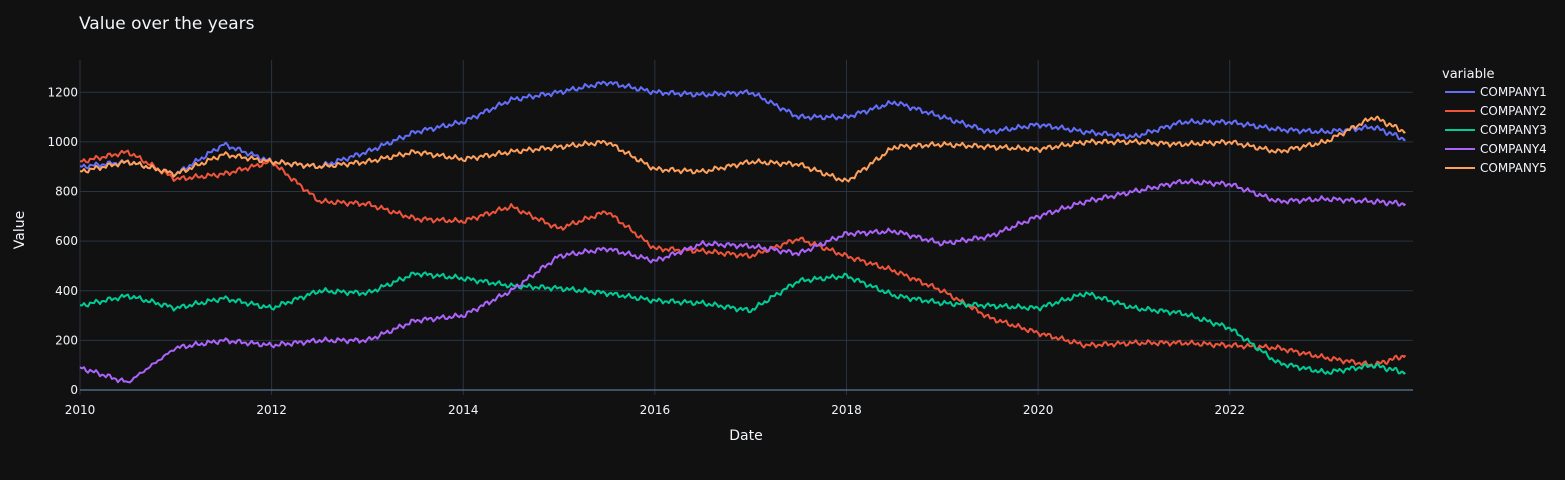 The height and width of the screenshot is (480, 1565). What do you see at coordinates (1513, 168) in the screenshot?
I see `legend-label: COMPANY5` at bounding box center [1513, 168].